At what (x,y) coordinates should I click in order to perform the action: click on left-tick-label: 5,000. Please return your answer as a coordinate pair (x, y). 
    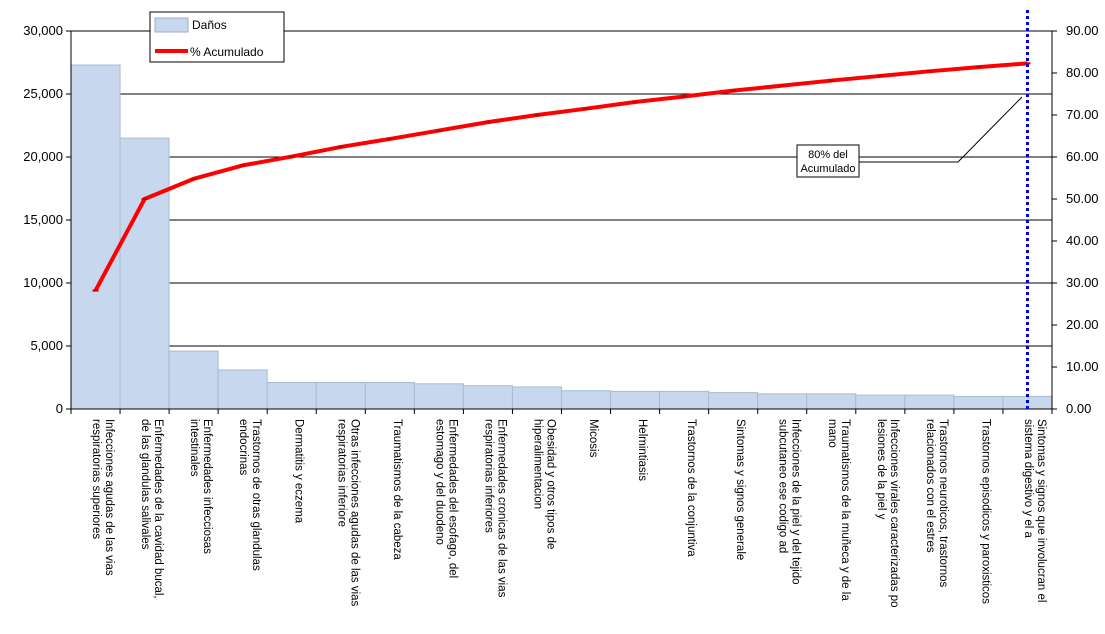
    Looking at the image, I should click on (46, 345).